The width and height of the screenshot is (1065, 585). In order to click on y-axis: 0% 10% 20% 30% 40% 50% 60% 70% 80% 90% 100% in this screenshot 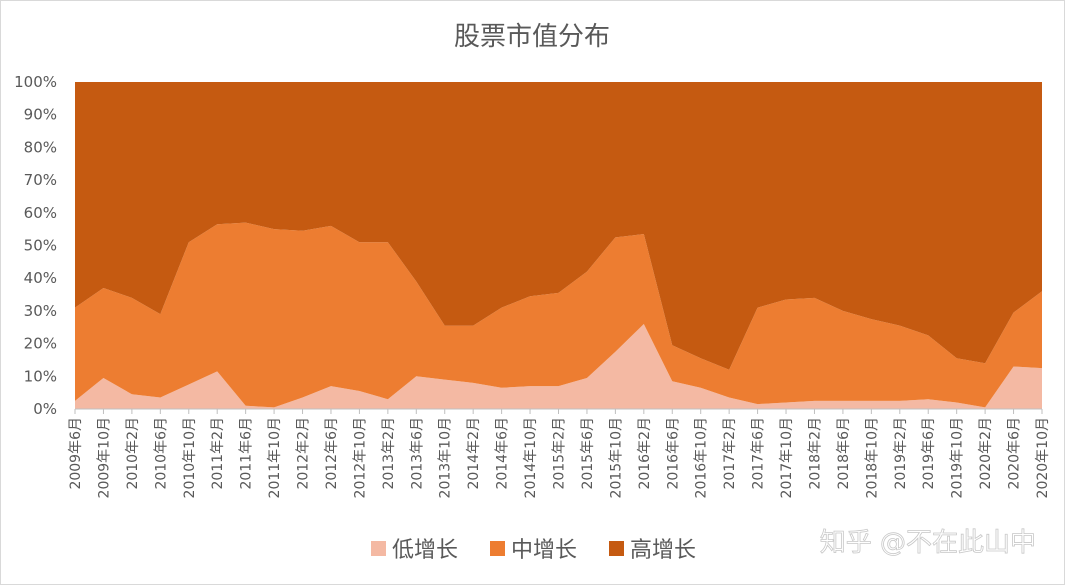, I will do `click(35, 245)`.